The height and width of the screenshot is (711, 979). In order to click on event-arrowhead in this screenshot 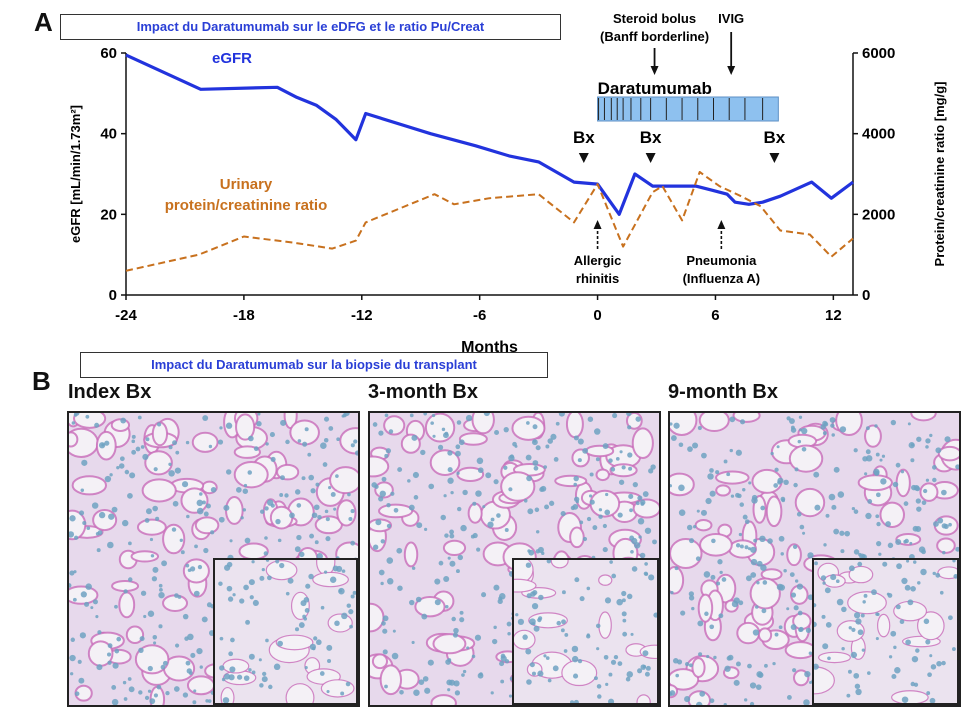, I will do `click(731, 70)`.